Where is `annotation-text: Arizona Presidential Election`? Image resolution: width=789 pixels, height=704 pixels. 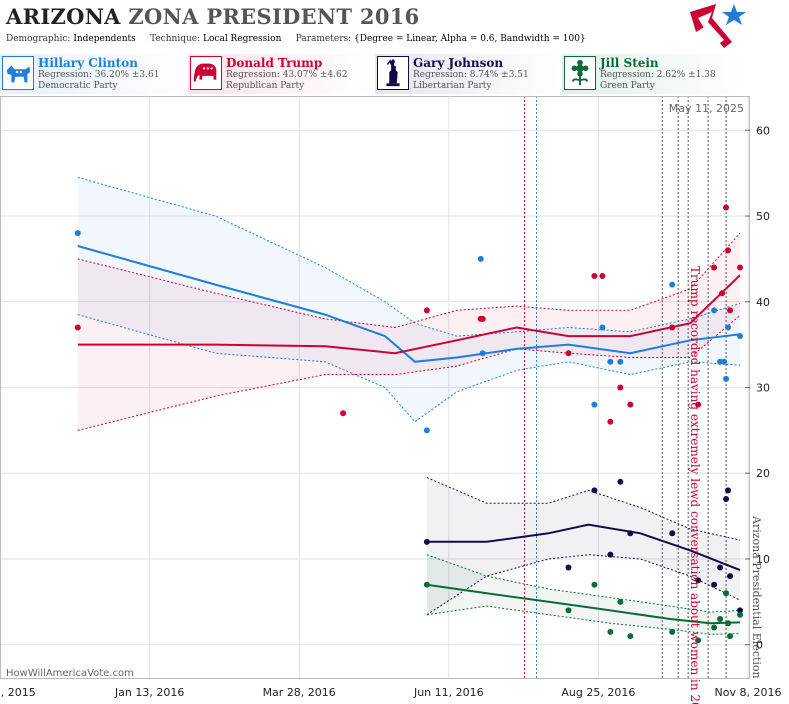
annotation-text: Arizona Presidential Election is located at coordinates (756, 597).